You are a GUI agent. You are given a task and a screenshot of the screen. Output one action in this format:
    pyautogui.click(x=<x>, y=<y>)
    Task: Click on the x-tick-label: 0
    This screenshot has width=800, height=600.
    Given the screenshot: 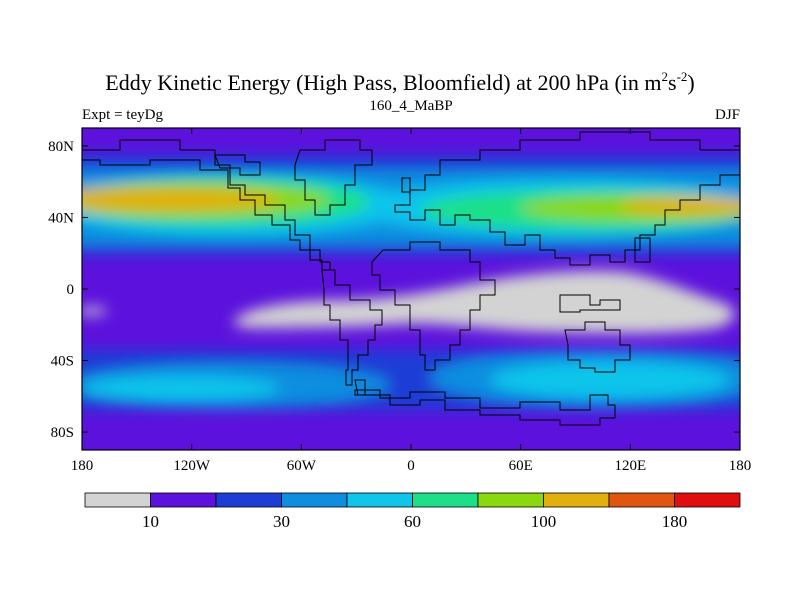 What is the action you would take?
    pyautogui.click(x=411, y=466)
    